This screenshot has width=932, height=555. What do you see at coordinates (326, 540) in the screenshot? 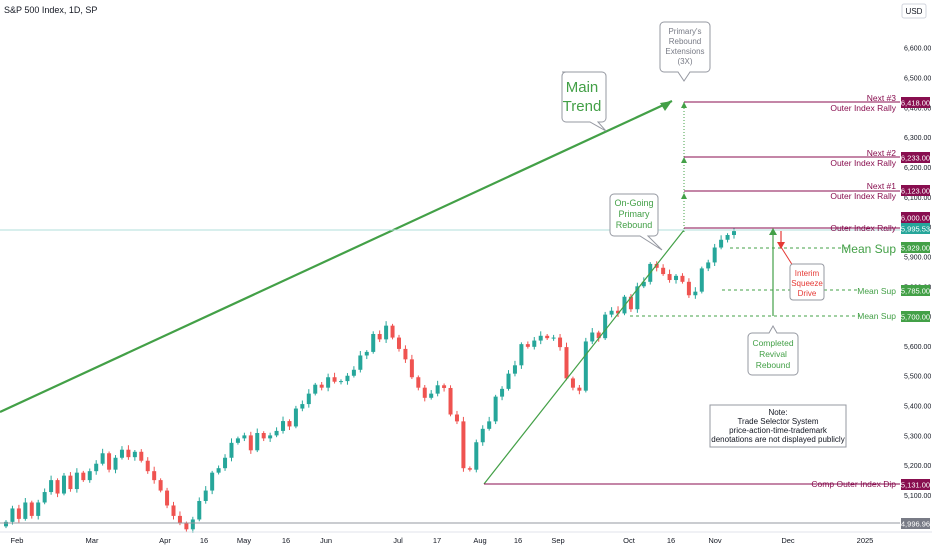
I see `time-tick-label: Jun` at bounding box center [326, 540].